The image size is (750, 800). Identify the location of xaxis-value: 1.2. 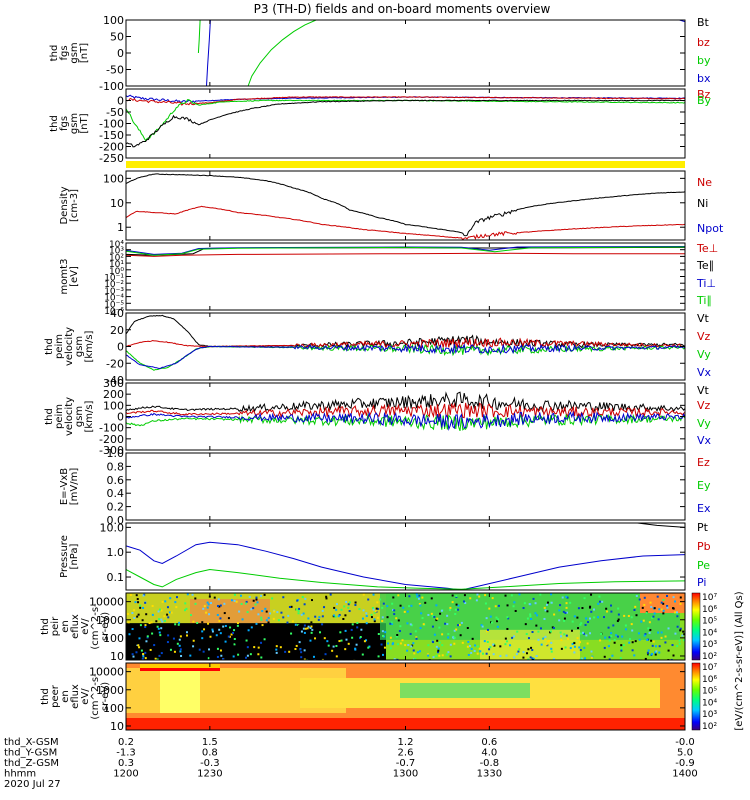
(406, 742).